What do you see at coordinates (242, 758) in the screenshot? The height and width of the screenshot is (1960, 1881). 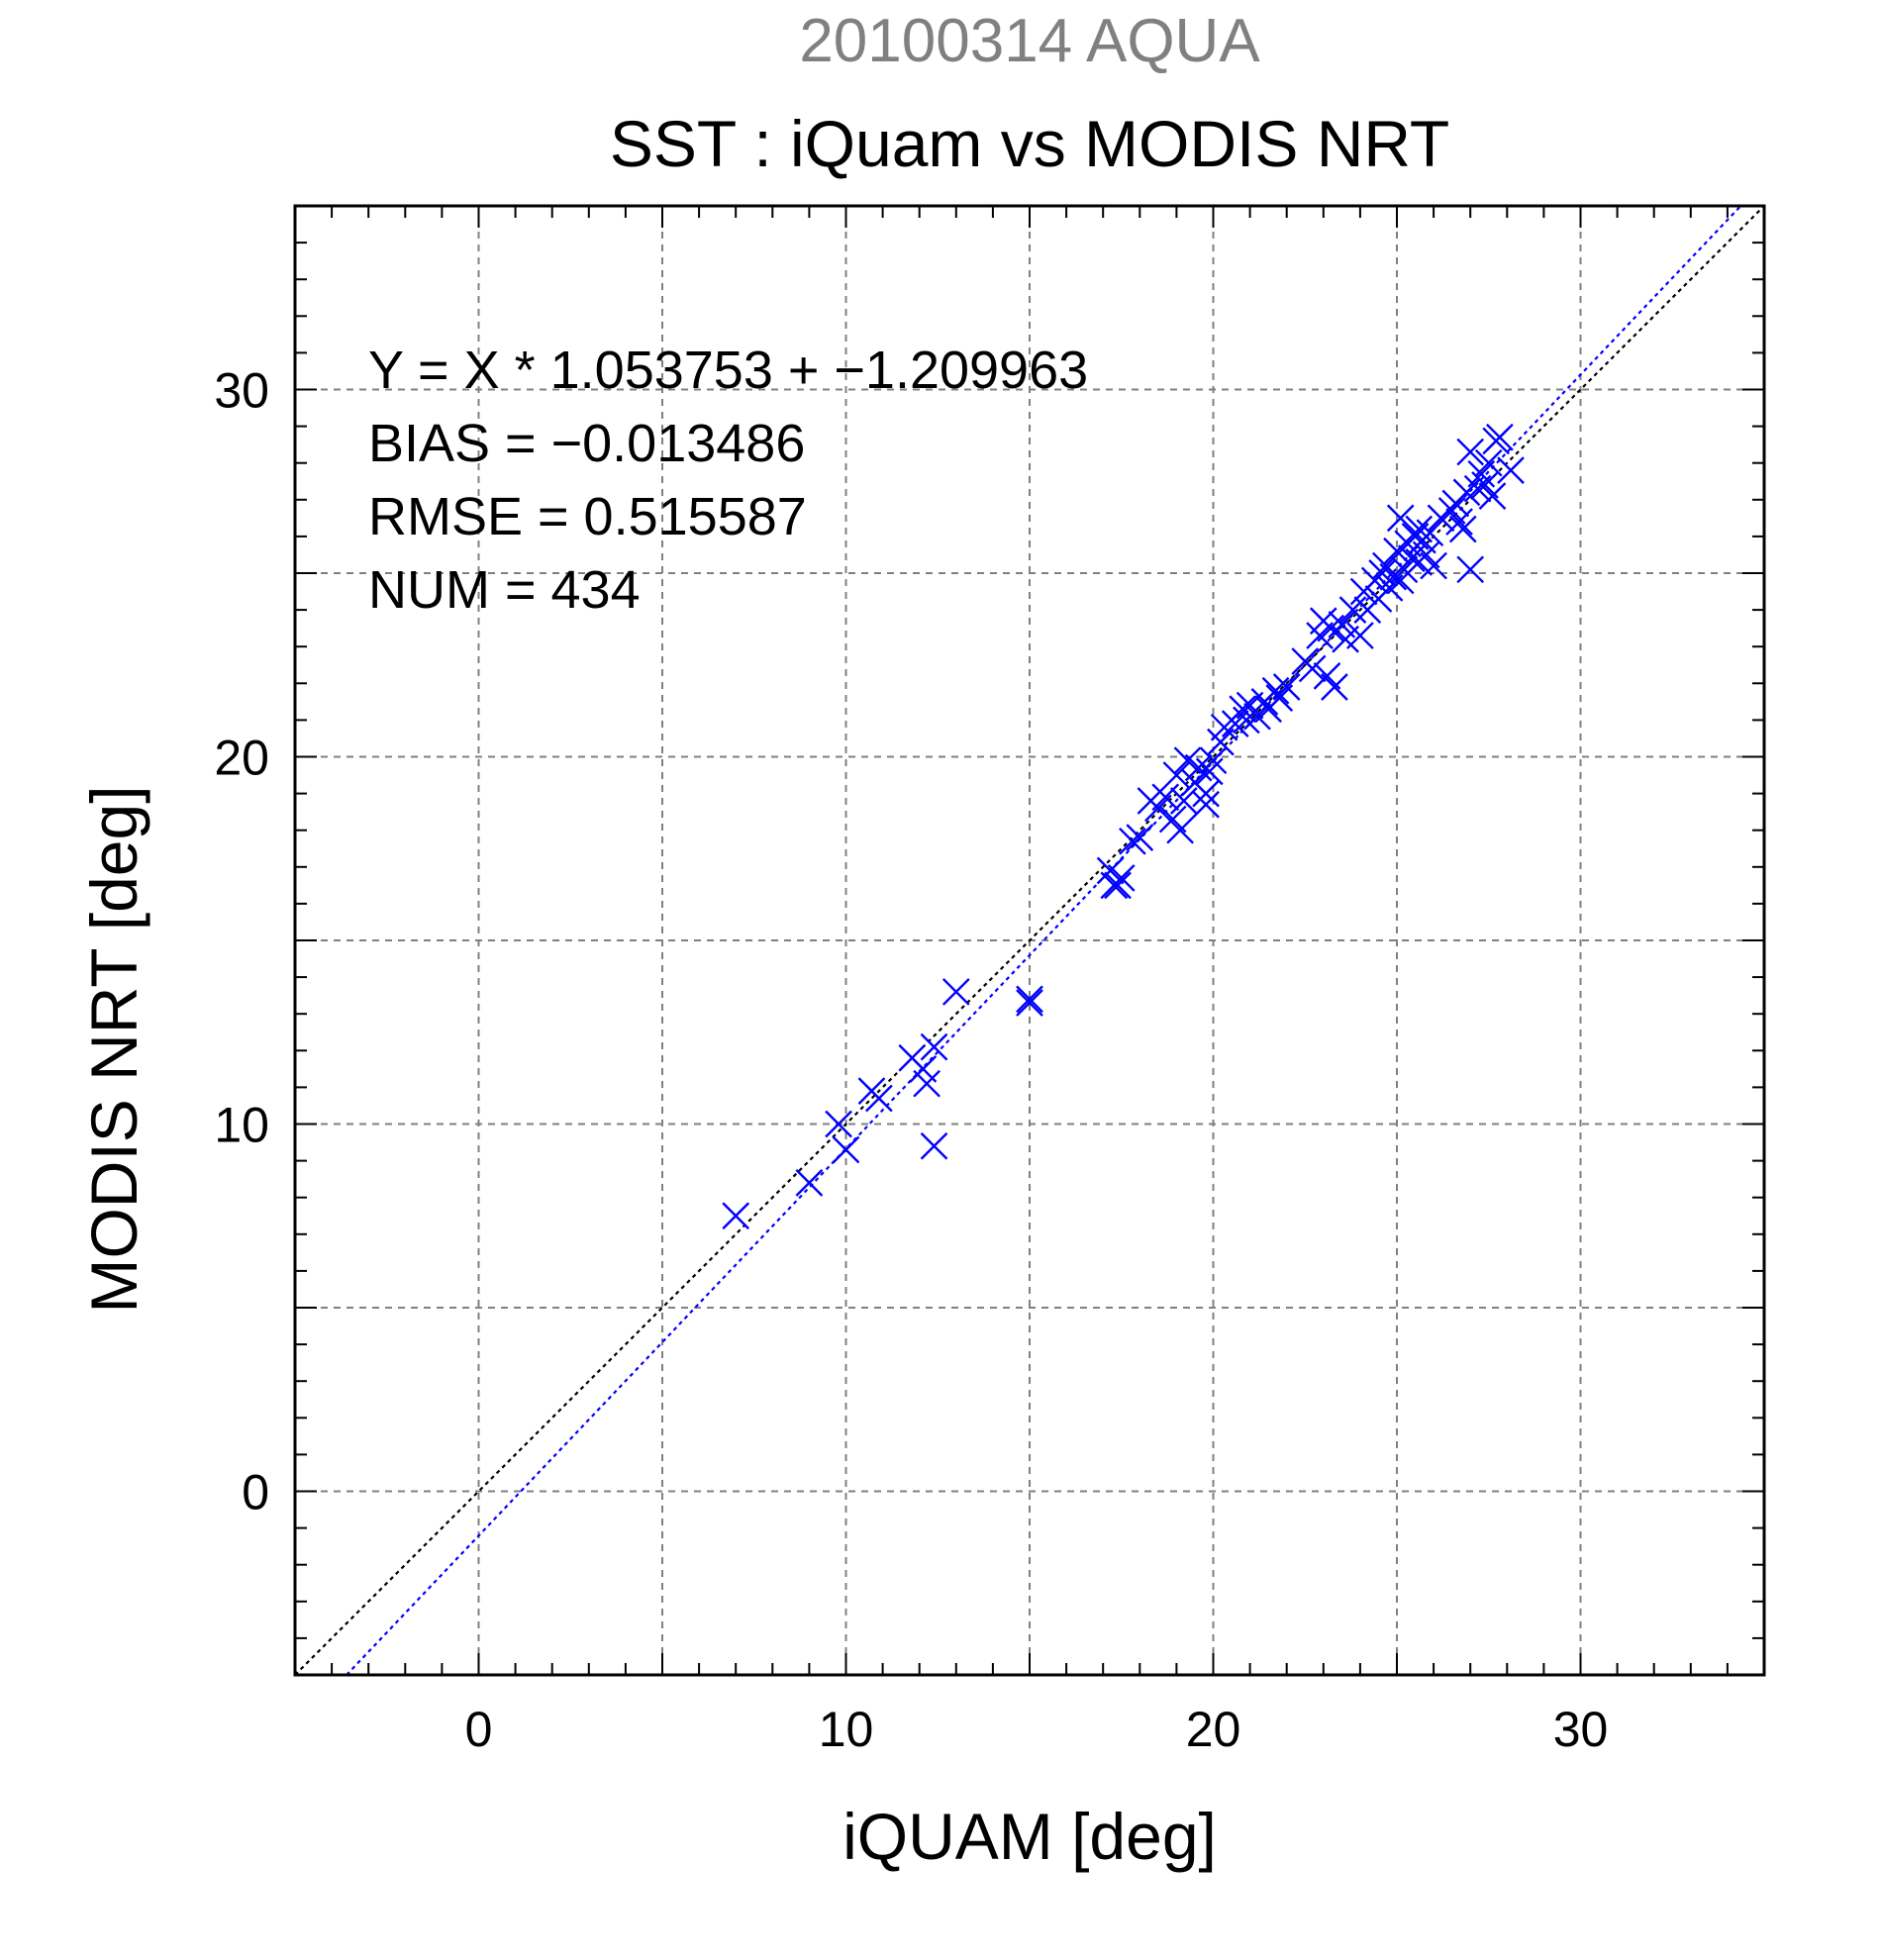 I see `y-tick-label: 20` at bounding box center [242, 758].